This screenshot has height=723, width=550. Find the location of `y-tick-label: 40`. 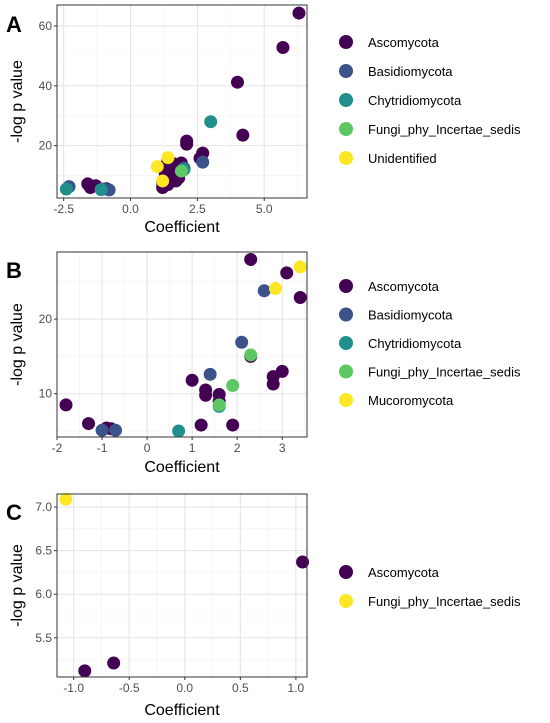

y-tick-label: 40 is located at coordinates (46, 86).